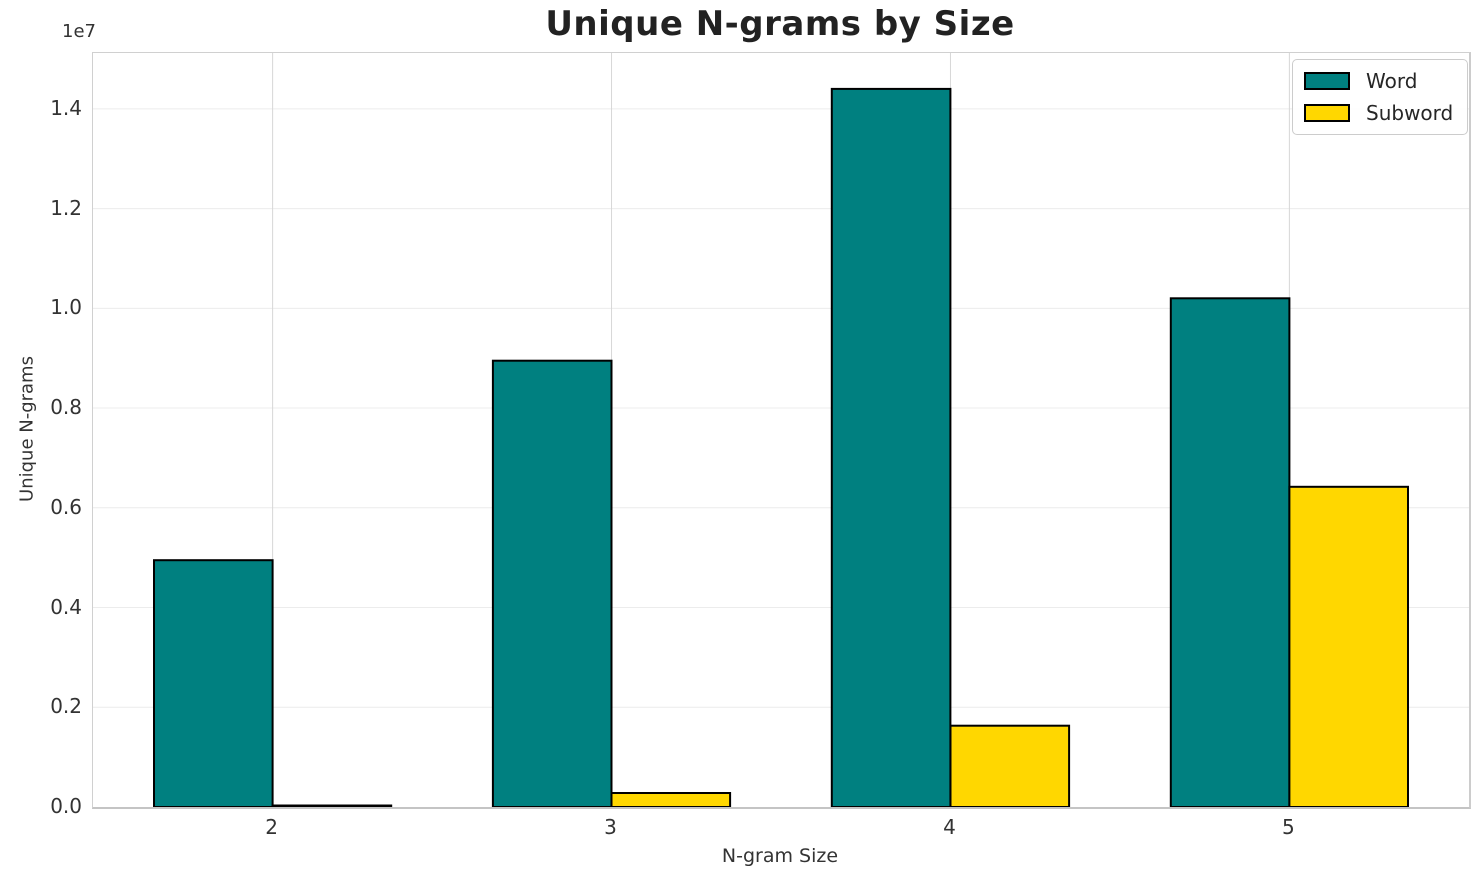 The image size is (1484, 885). I want to click on legend-label: Word, so click(1392, 81).